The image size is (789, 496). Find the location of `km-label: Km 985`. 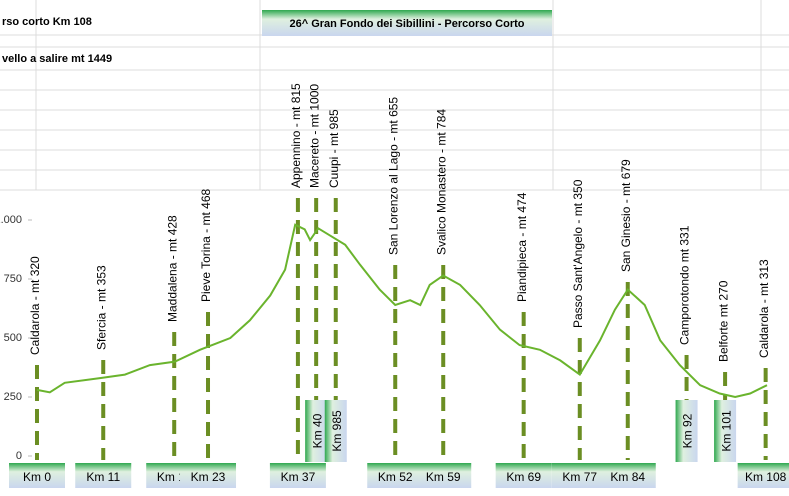

km-label: Km 985 is located at coordinates (337, 431).